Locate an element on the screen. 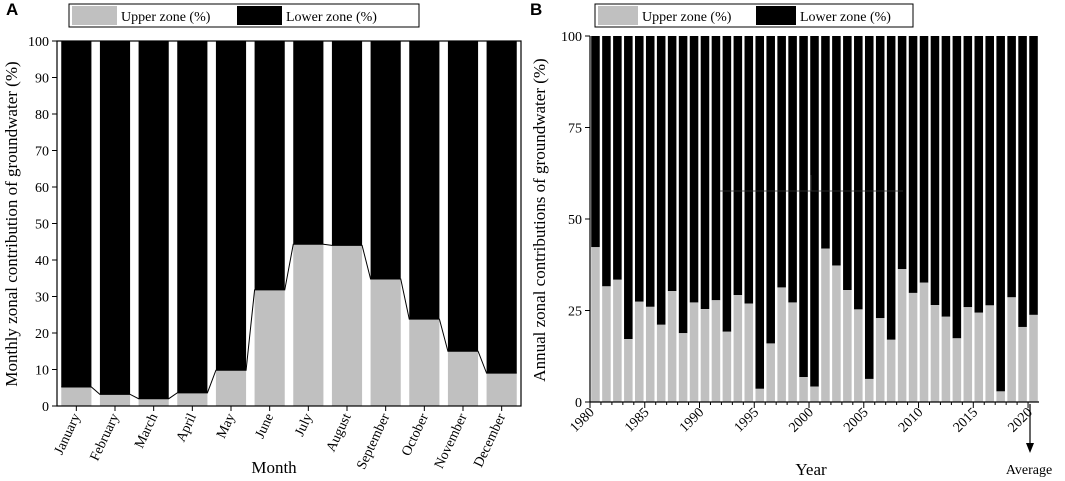 The image size is (1065, 481). bar-upper-zone-1997 is located at coordinates (770, 372).